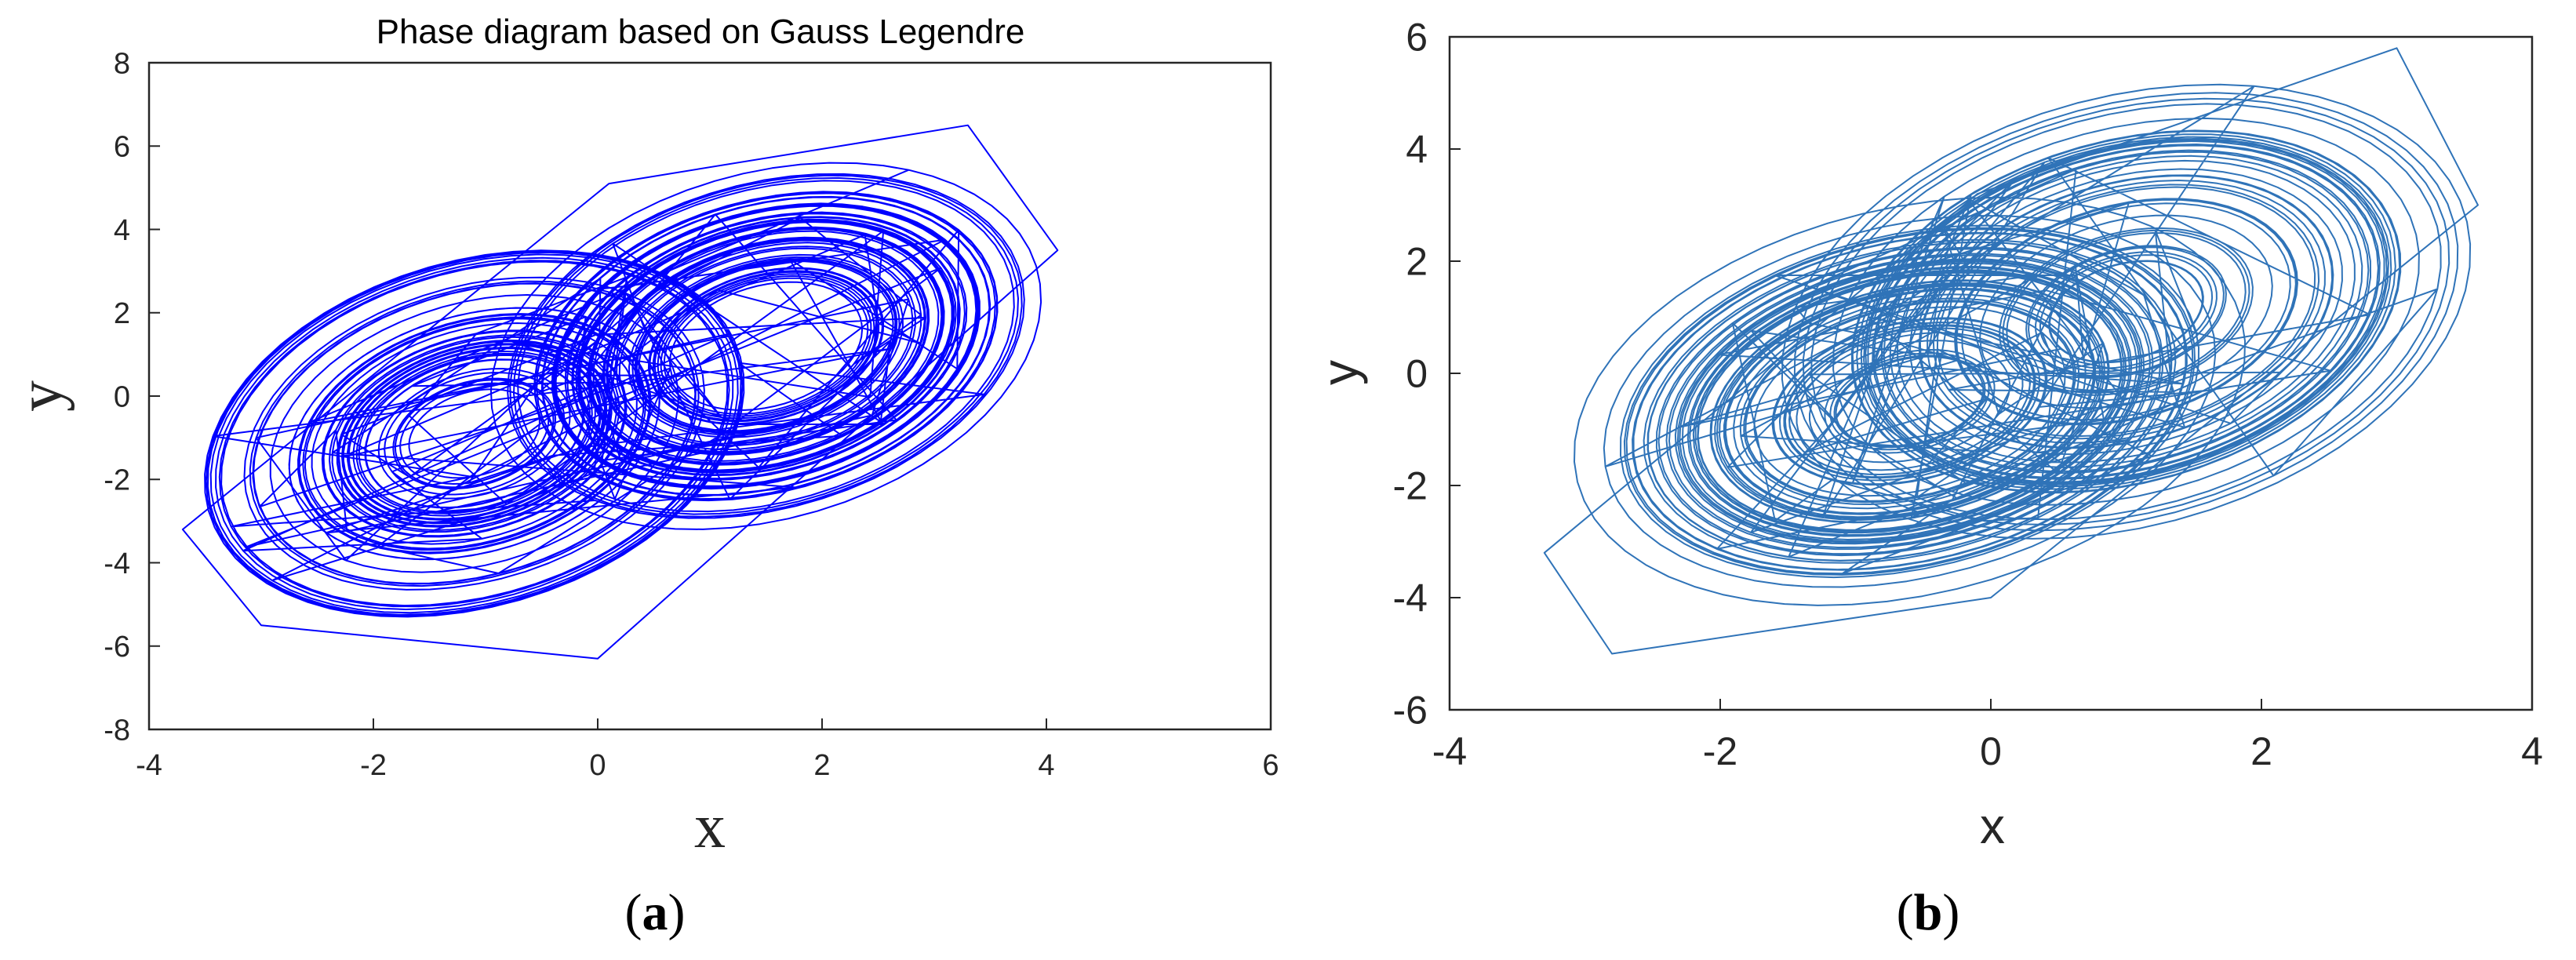 Image resolution: width=2576 pixels, height=960 pixels. What do you see at coordinates (707, 750) in the screenshot?
I see `panel-a-x-ticks: -4 -2 0 2 4 6` at bounding box center [707, 750].